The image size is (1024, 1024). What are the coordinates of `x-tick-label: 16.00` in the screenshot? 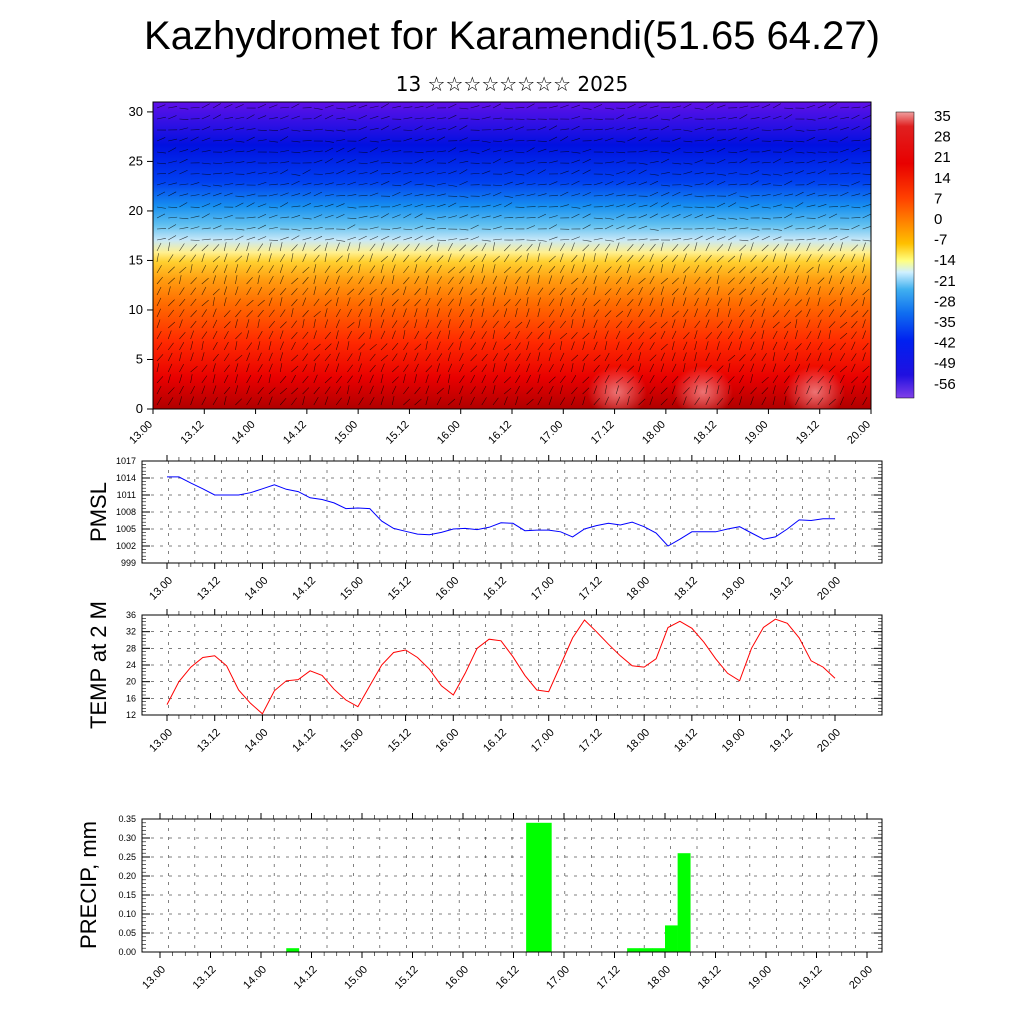 It's located at (447, 741).